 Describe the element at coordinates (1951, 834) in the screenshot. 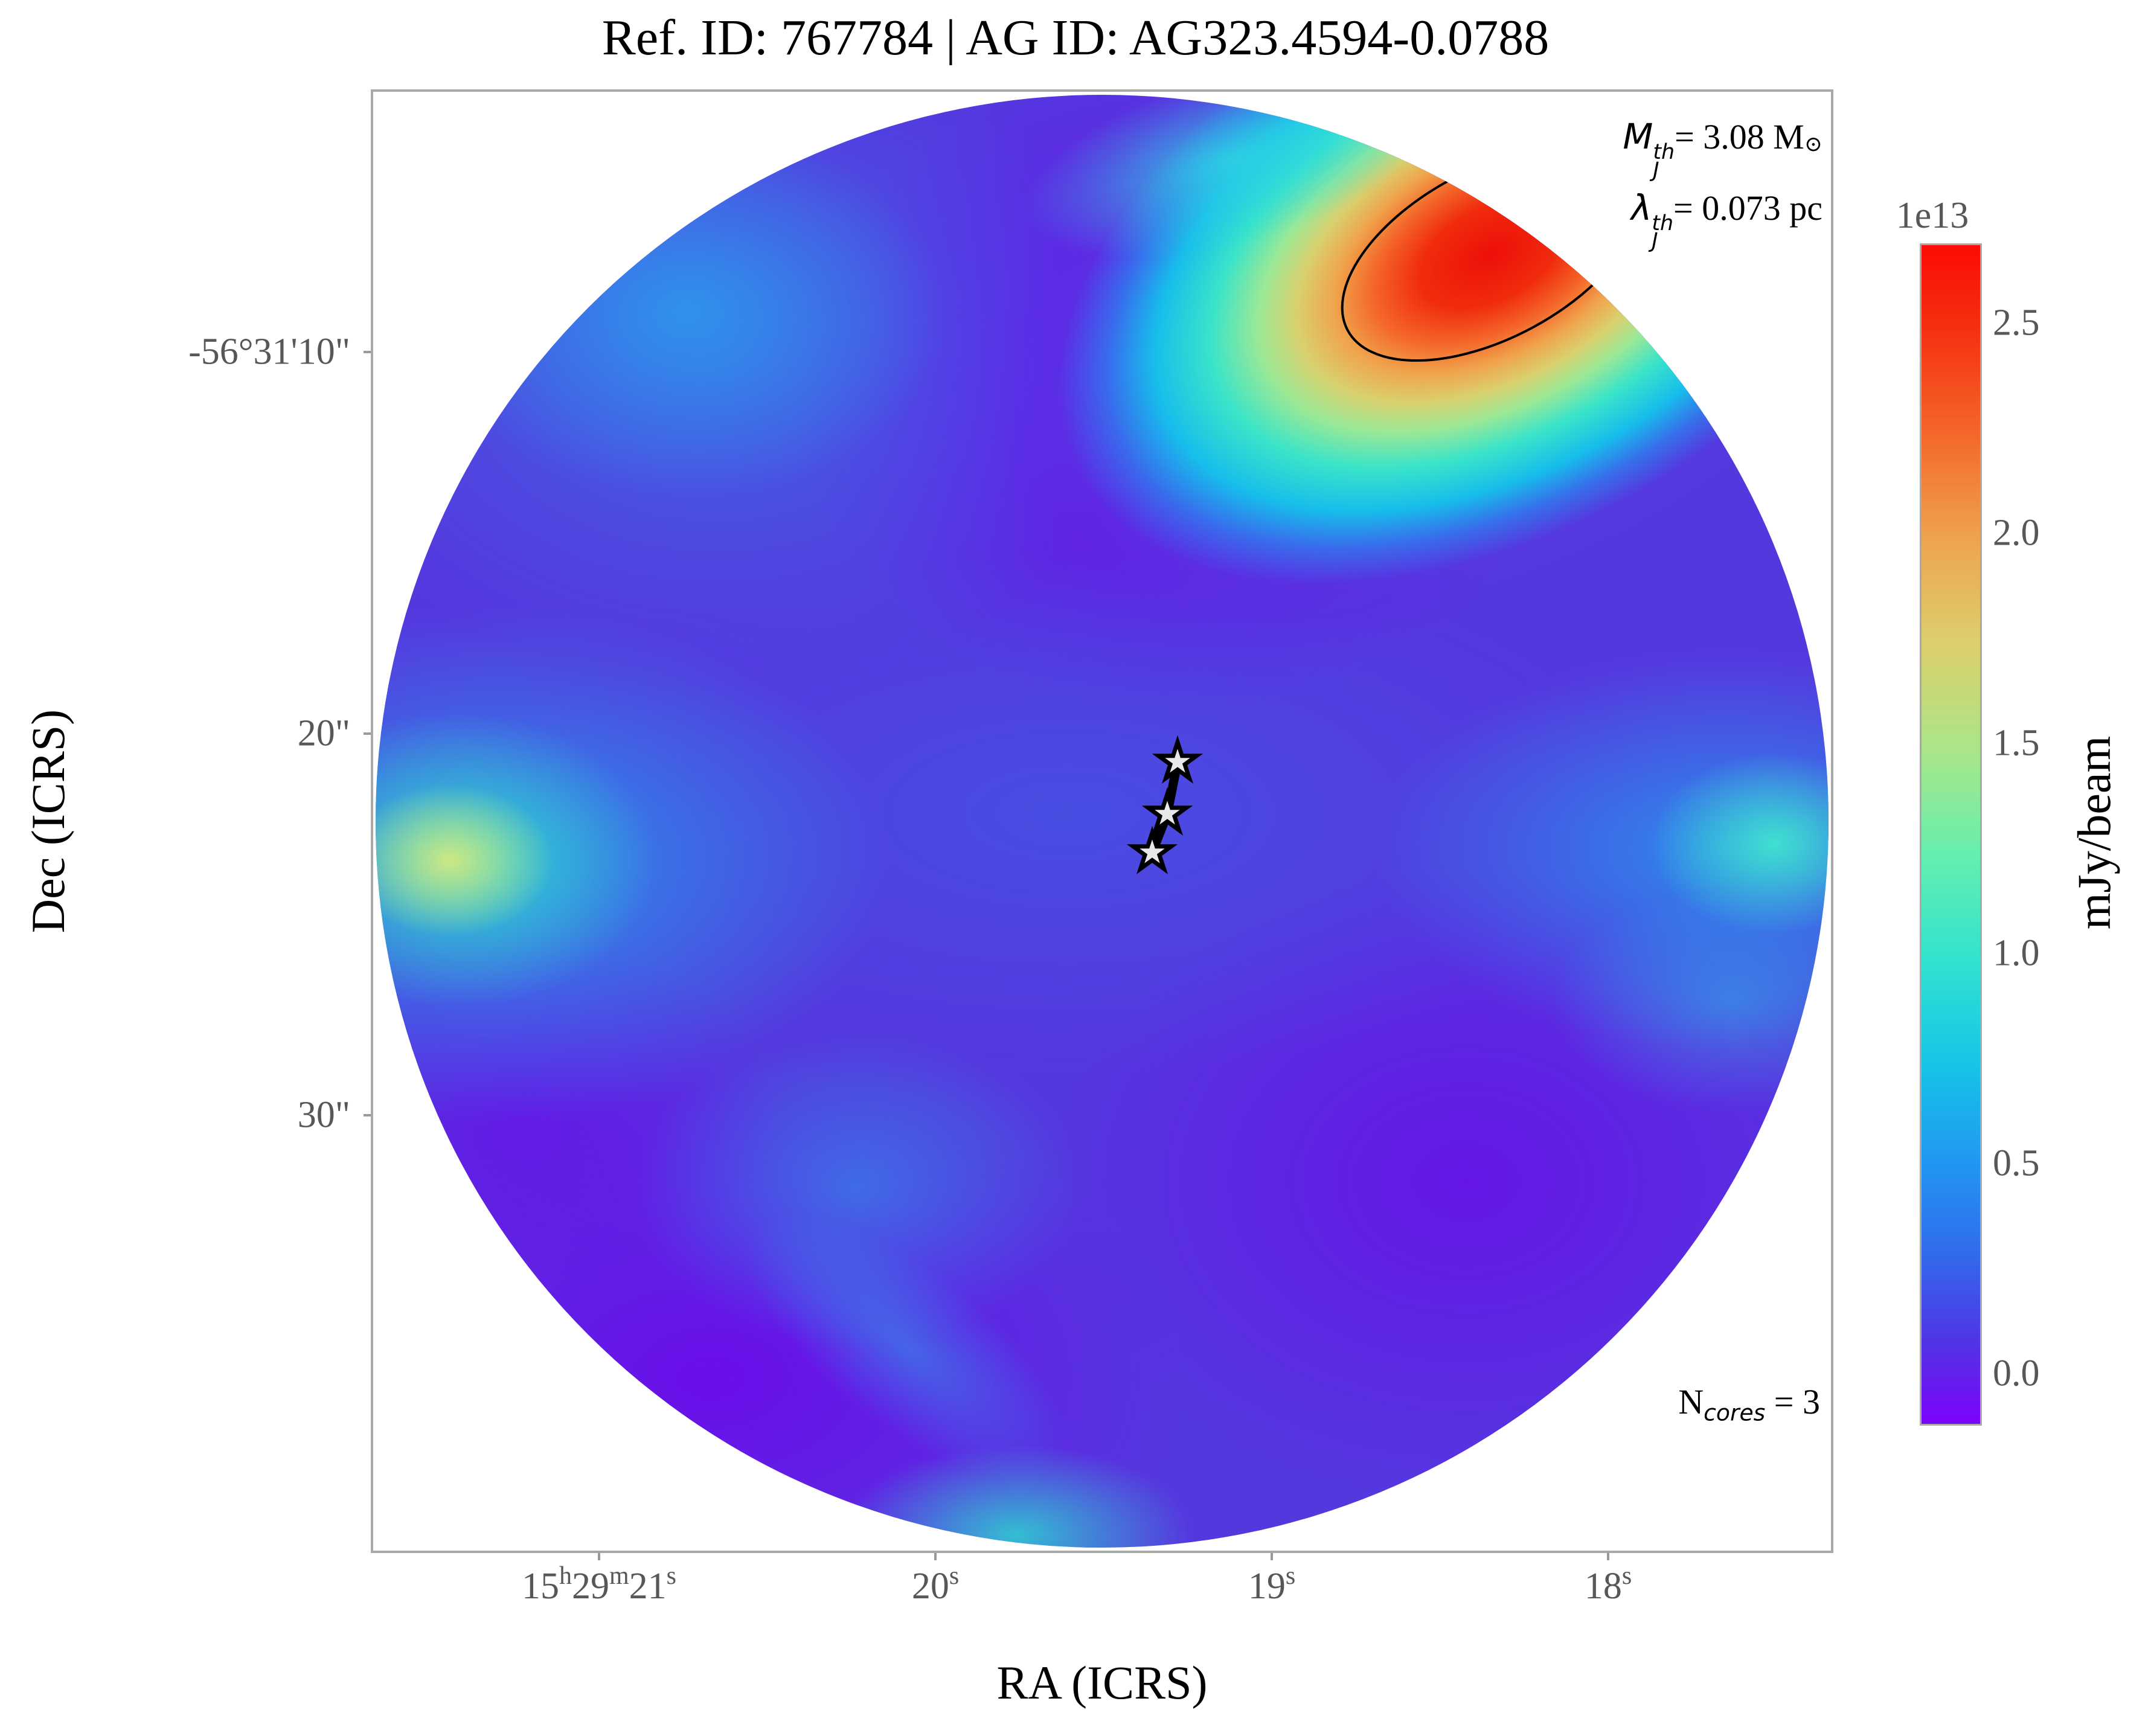

I see `colorbar` at that location.